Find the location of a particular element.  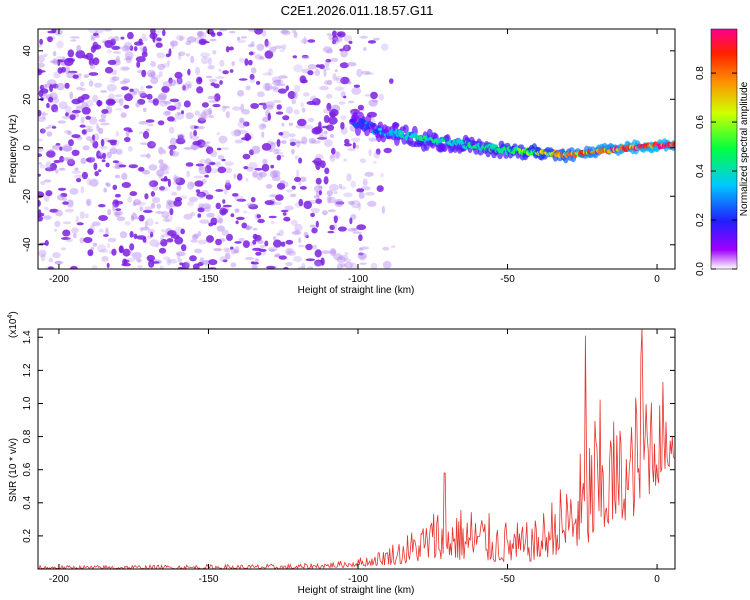

colorbar-tick-label: 0.4 is located at coordinates (700, 171).